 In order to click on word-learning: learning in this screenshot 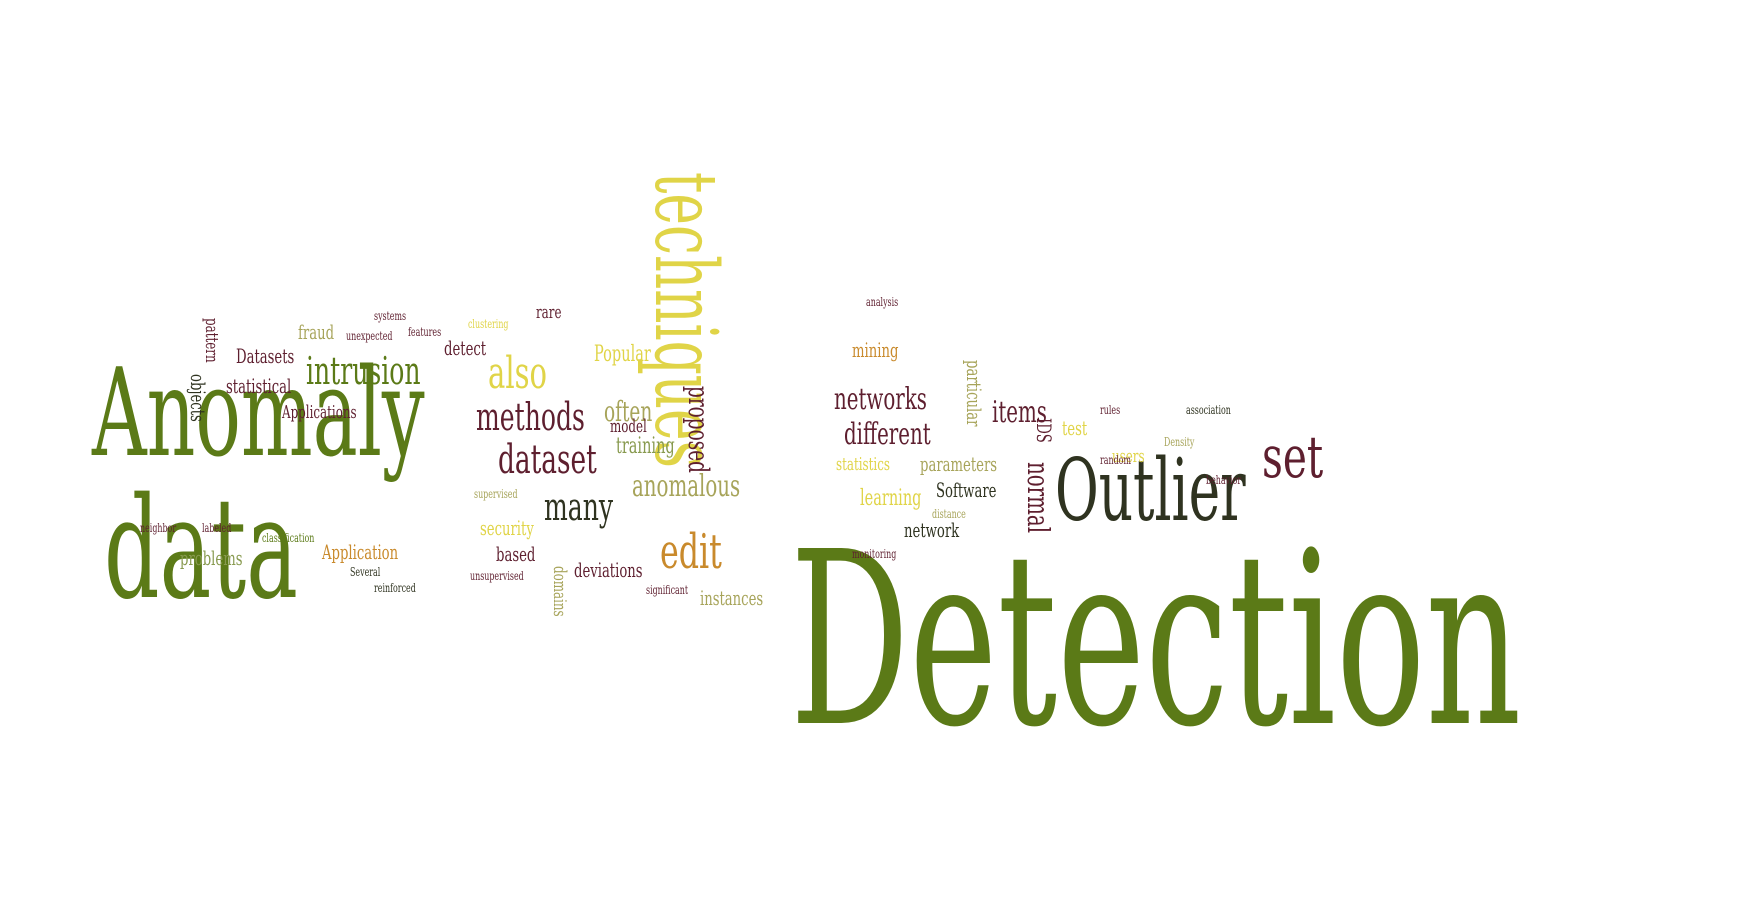, I will do `click(891, 498)`.